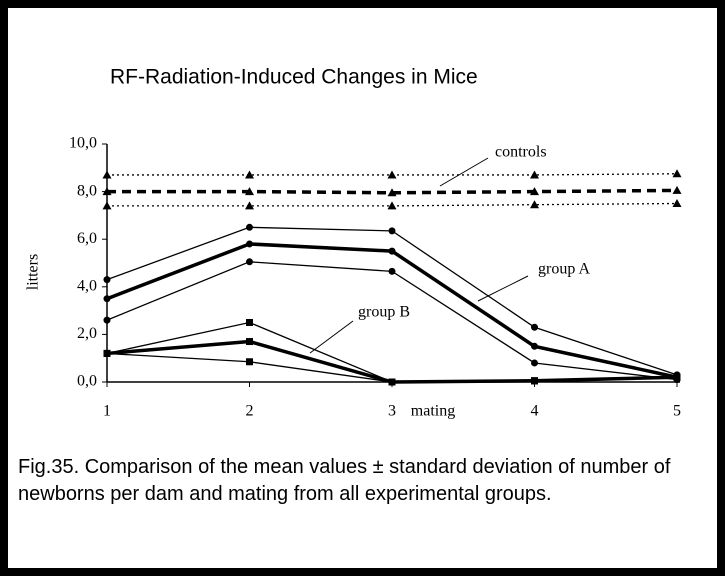 The width and height of the screenshot is (725, 576). I want to click on x-tick-label: 2, so click(250, 411).